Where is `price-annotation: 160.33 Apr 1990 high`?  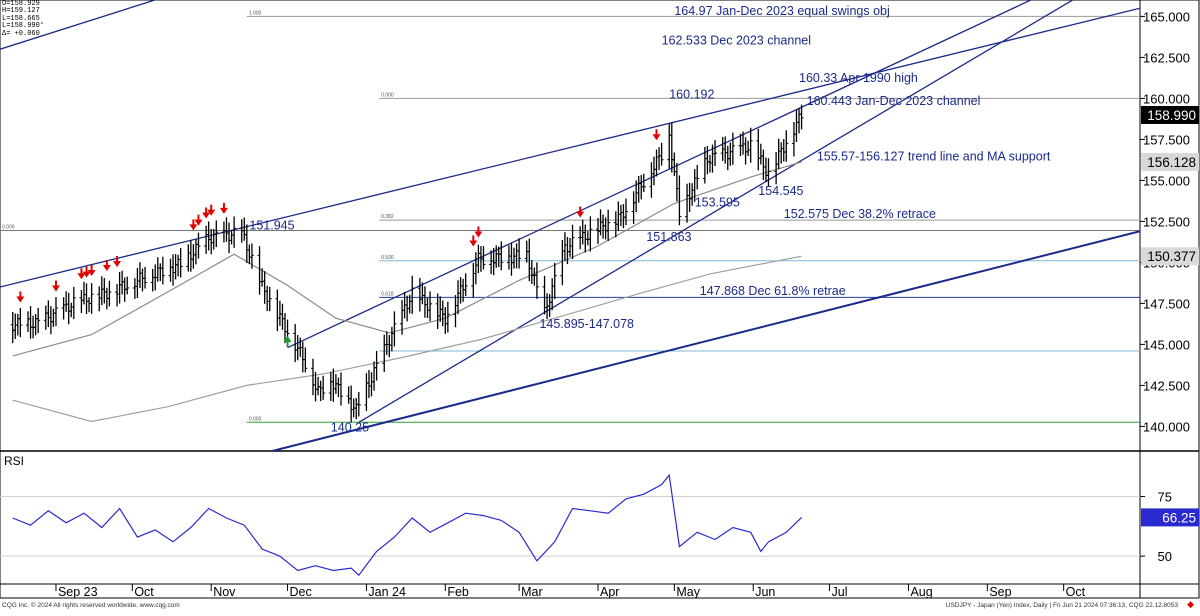 price-annotation: 160.33 Apr 1990 high is located at coordinates (858, 78).